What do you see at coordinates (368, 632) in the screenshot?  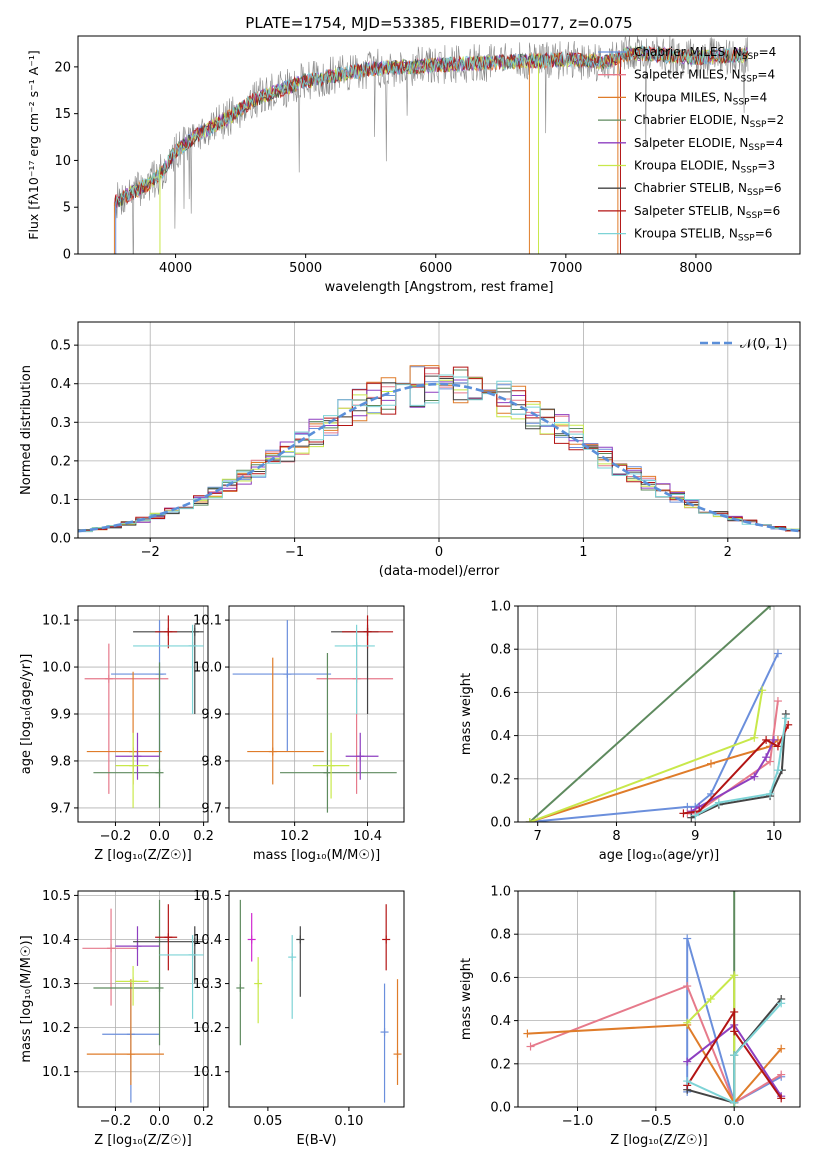 I see `point-salpeter_stelib` at bounding box center [368, 632].